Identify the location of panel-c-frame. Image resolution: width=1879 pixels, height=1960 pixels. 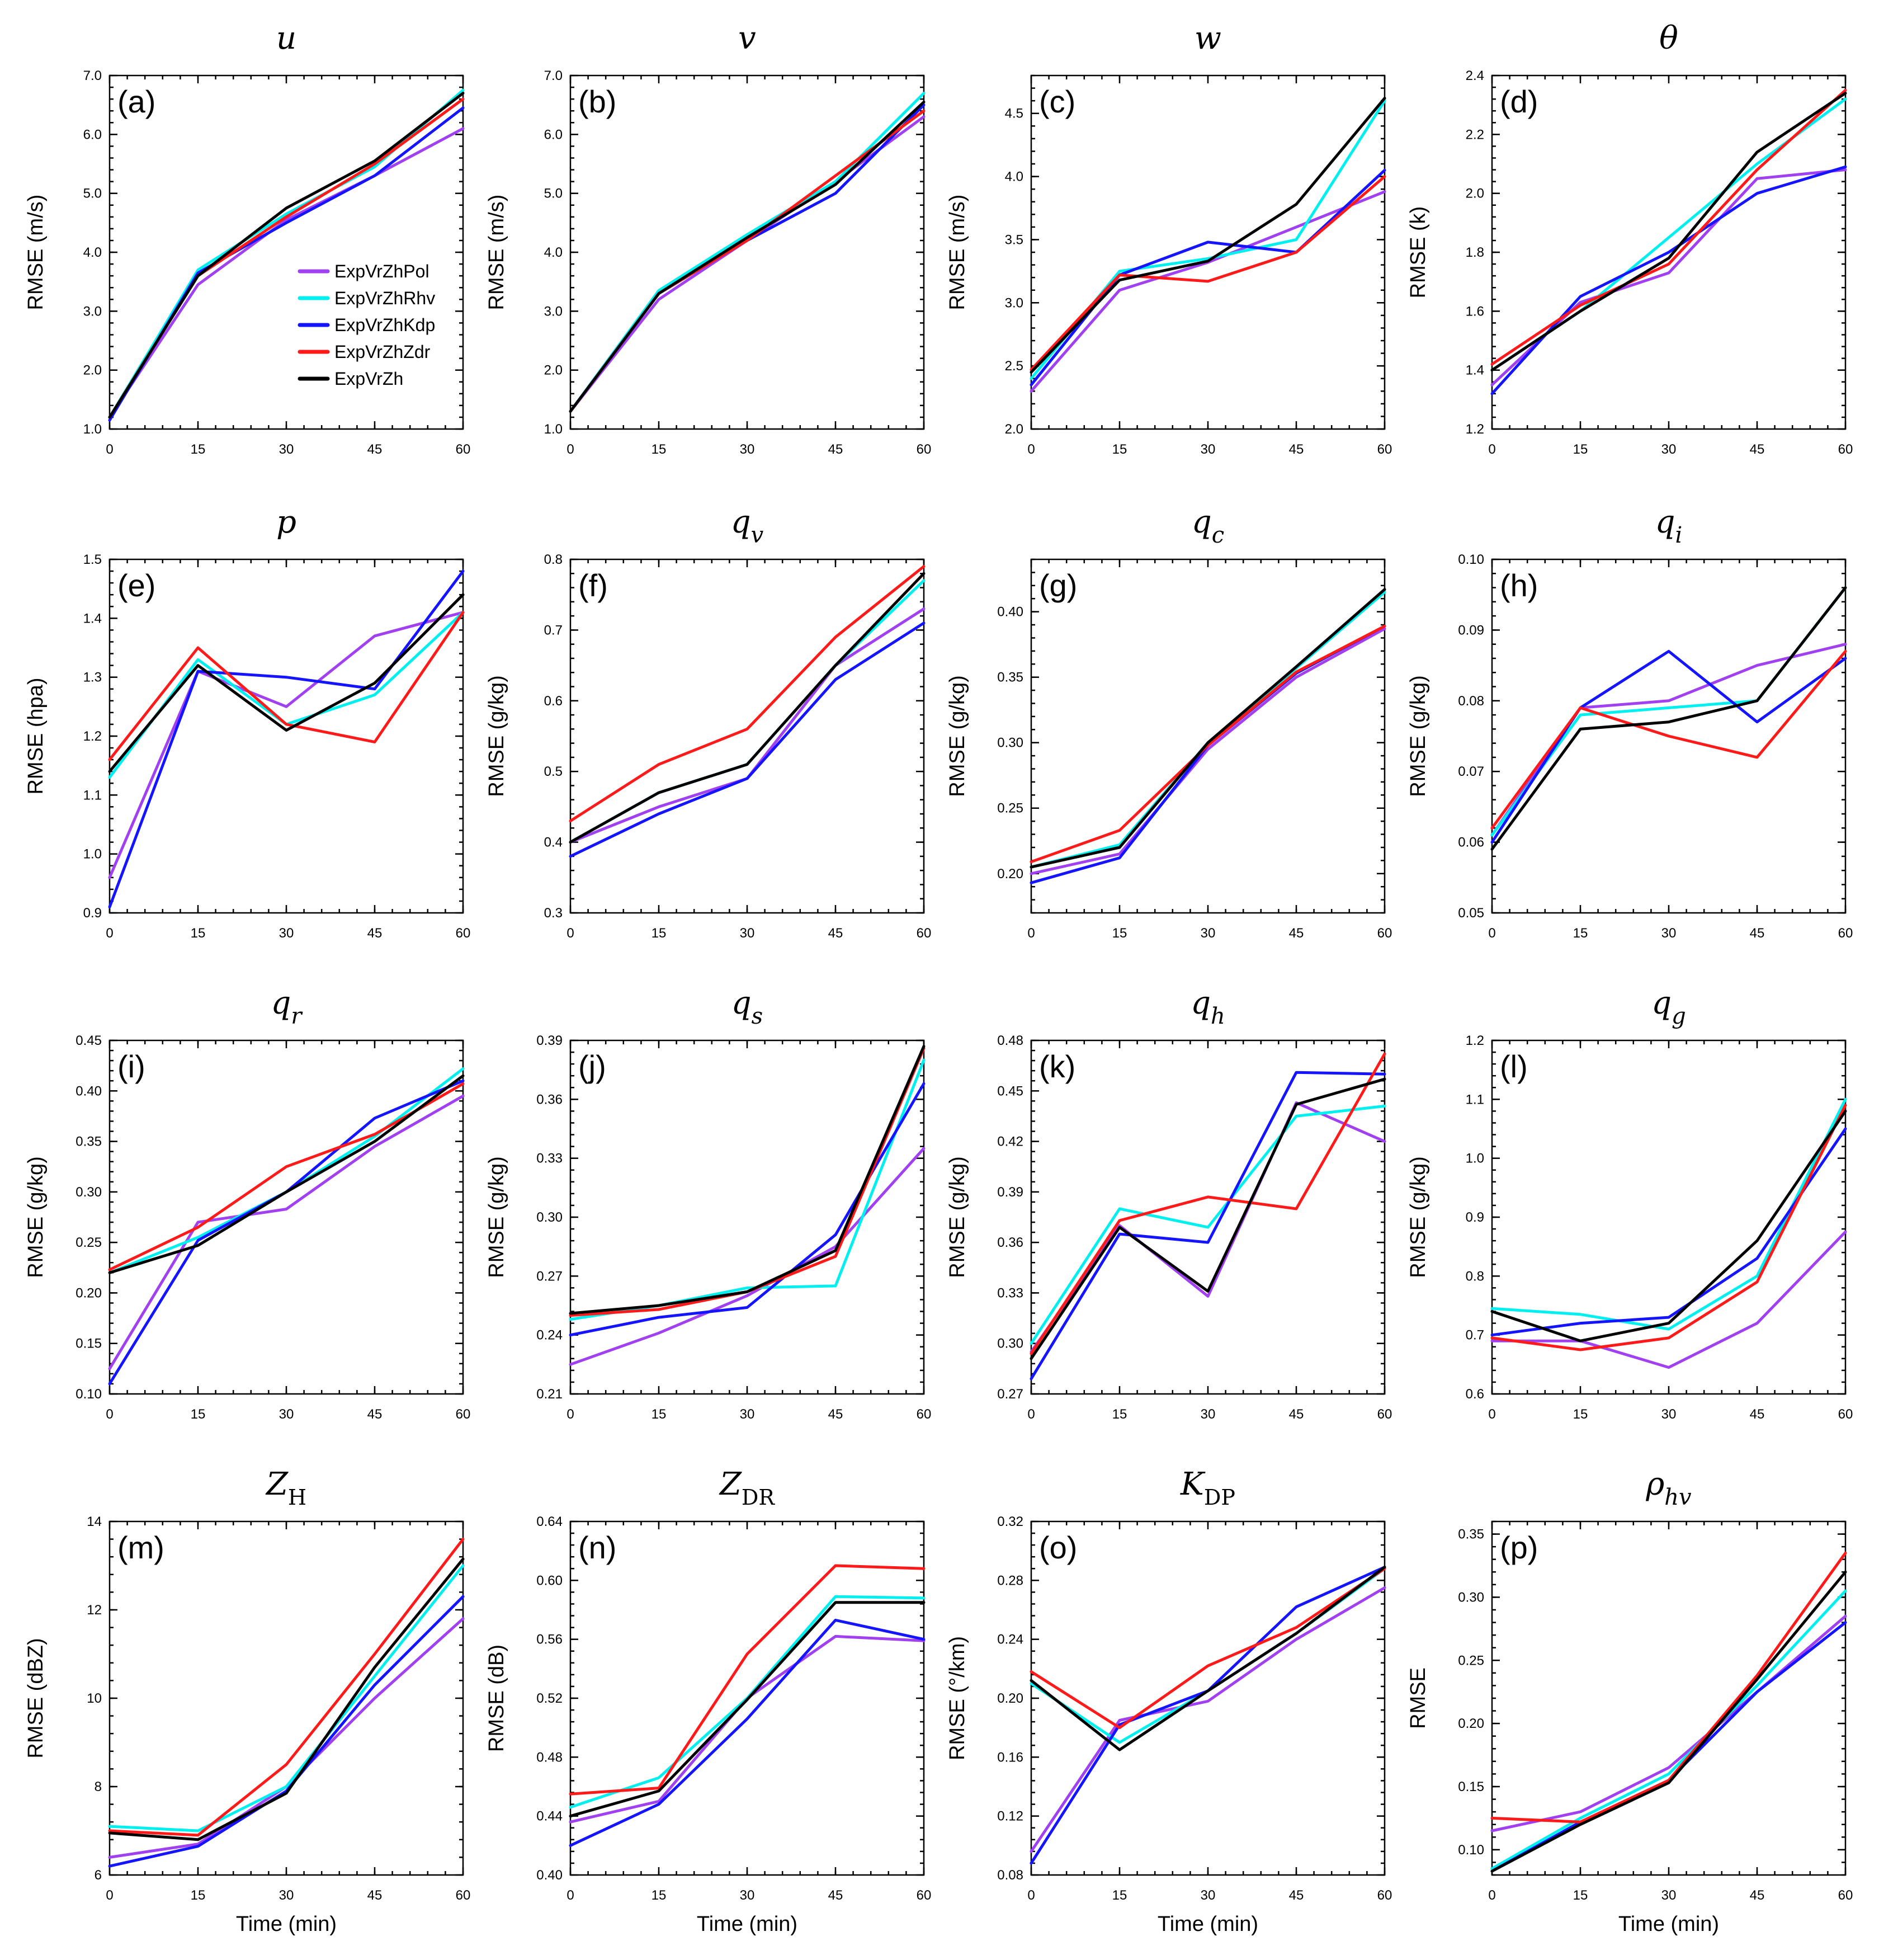
(1208, 252).